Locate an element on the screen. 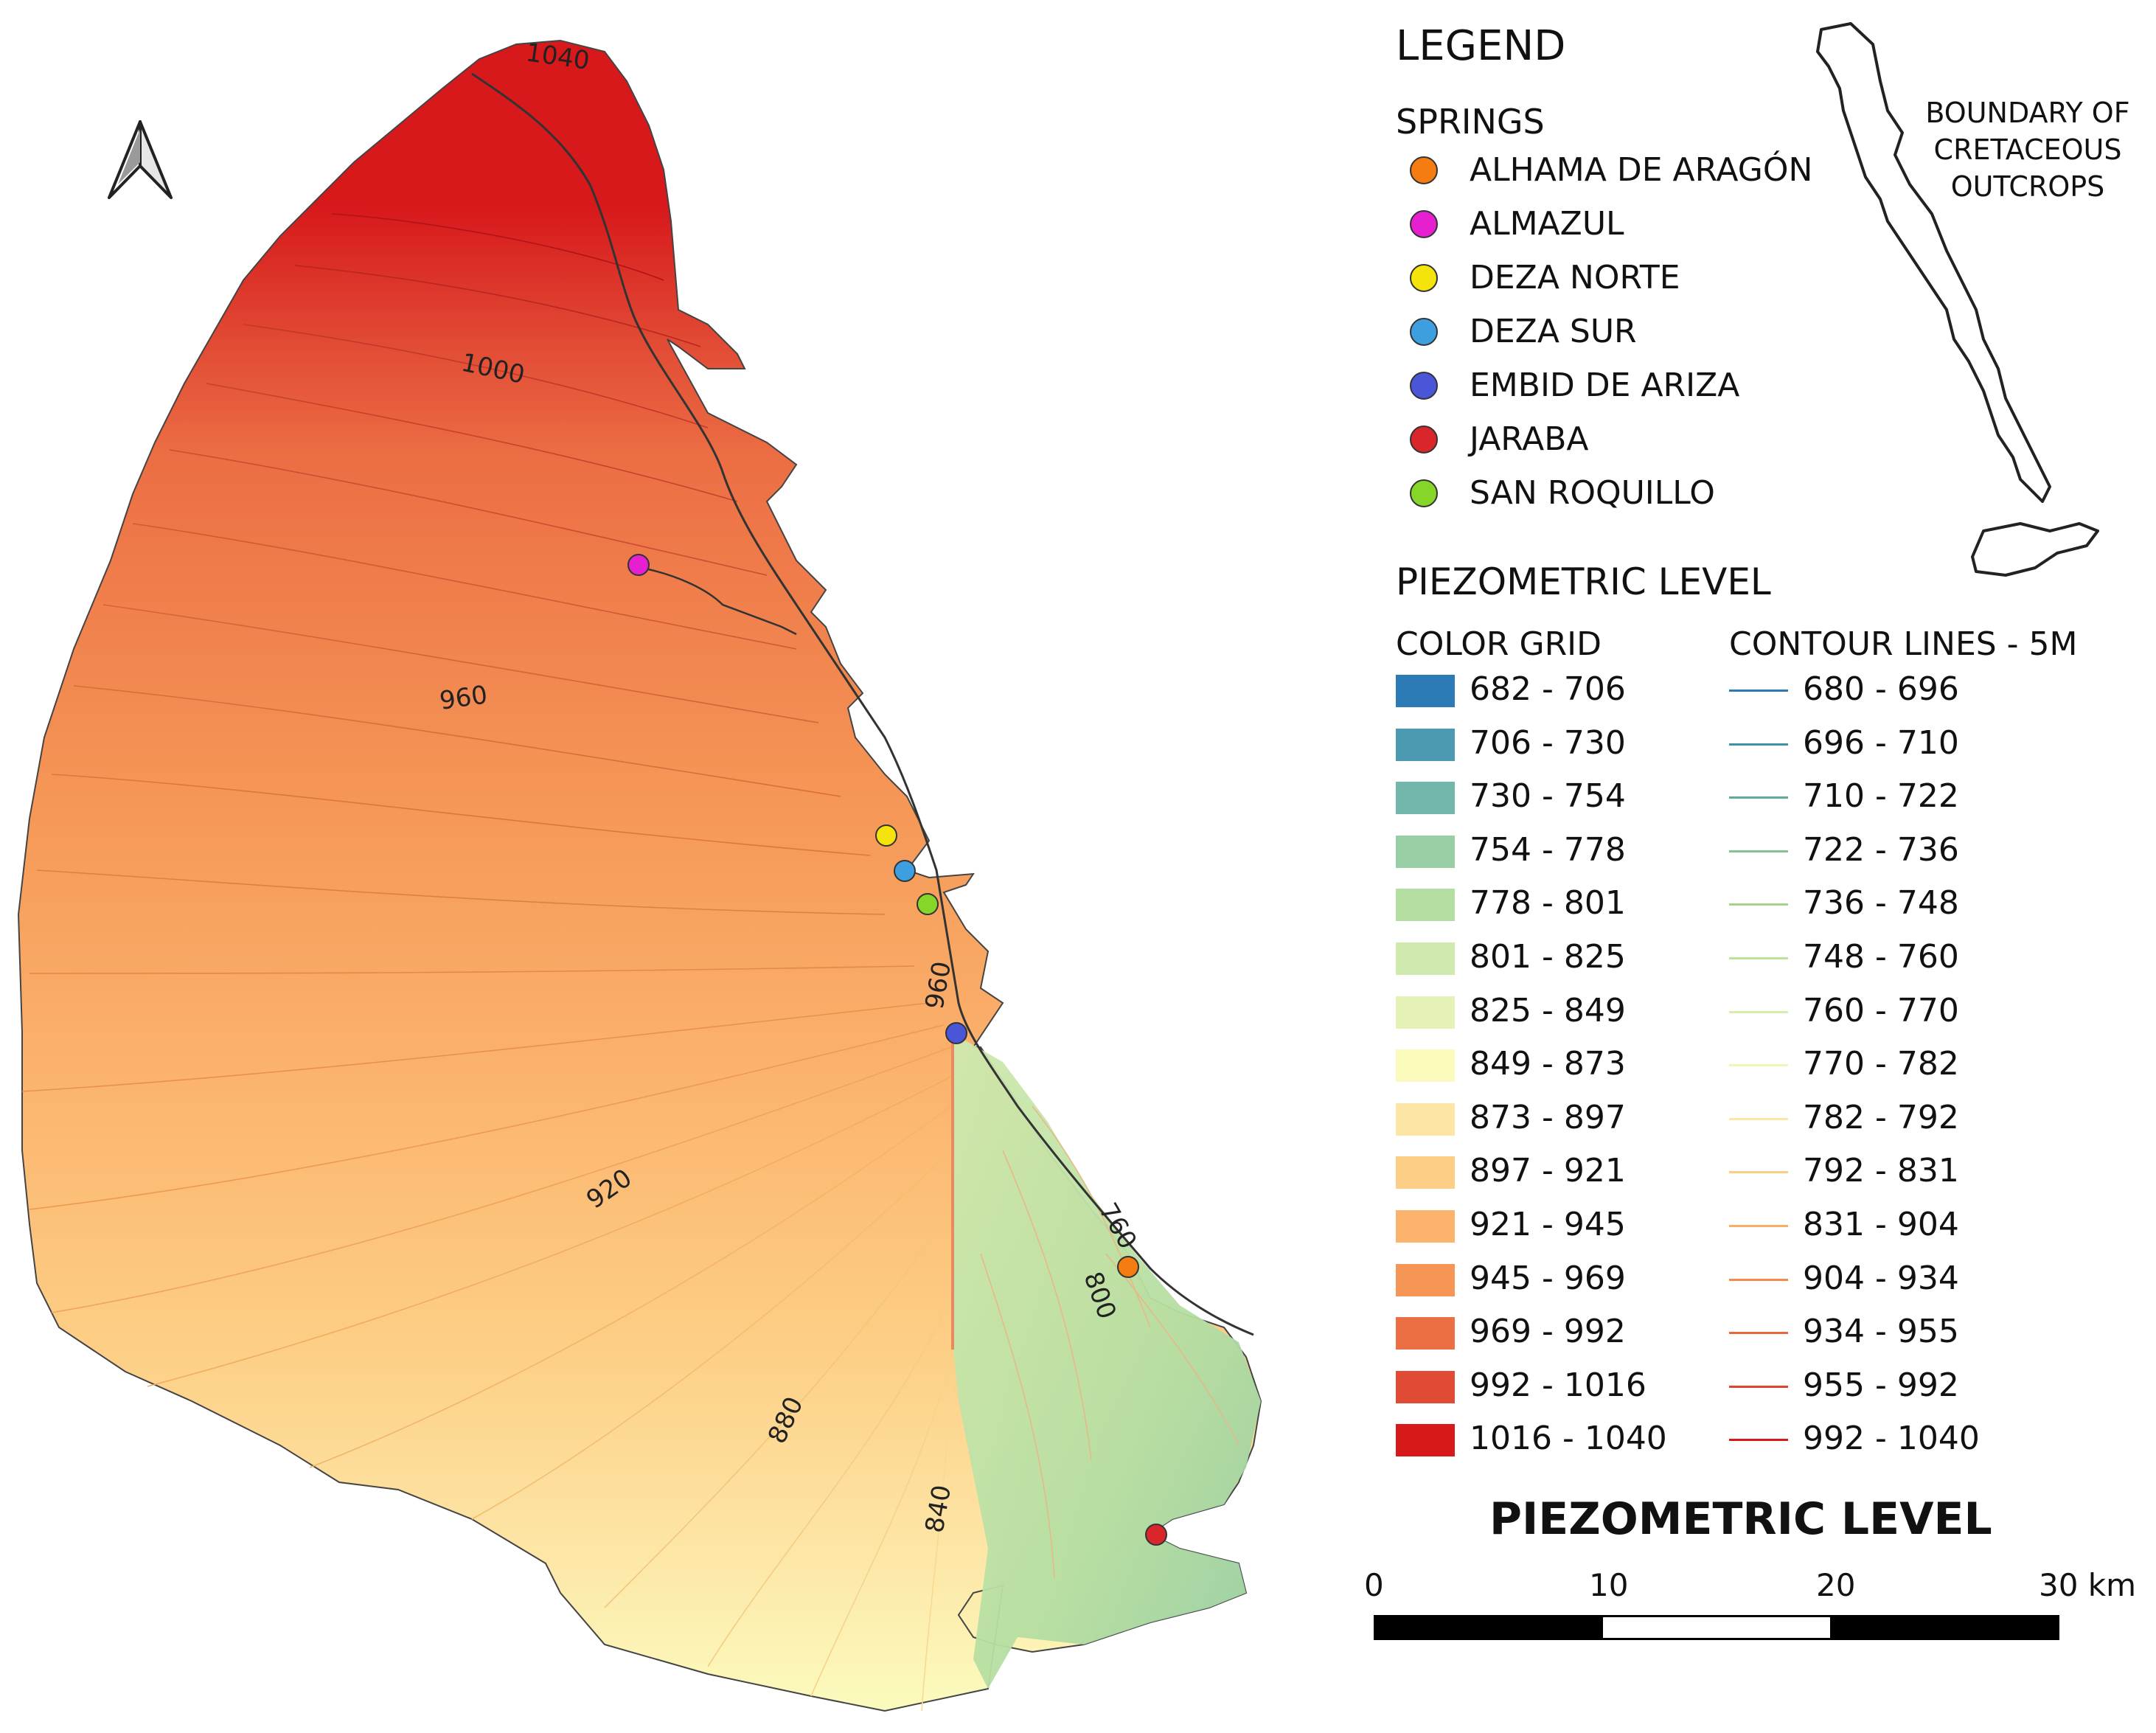 This screenshot has width=2156, height=1733. contour-line-label: 992 - 1040 is located at coordinates (1891, 1439).